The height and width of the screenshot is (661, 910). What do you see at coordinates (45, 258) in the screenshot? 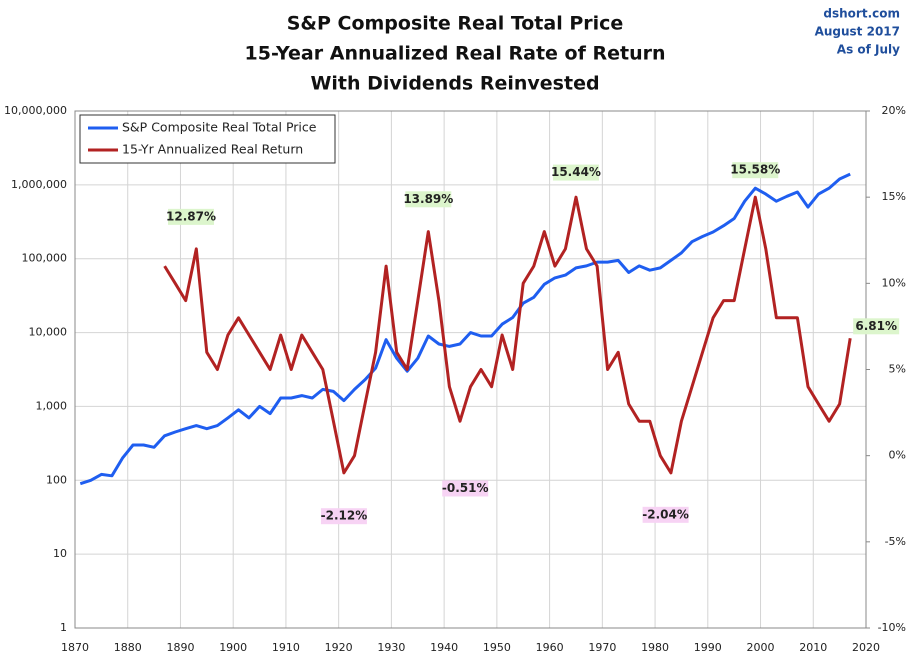
I see `y-tick-label: 100,000` at bounding box center [45, 258].